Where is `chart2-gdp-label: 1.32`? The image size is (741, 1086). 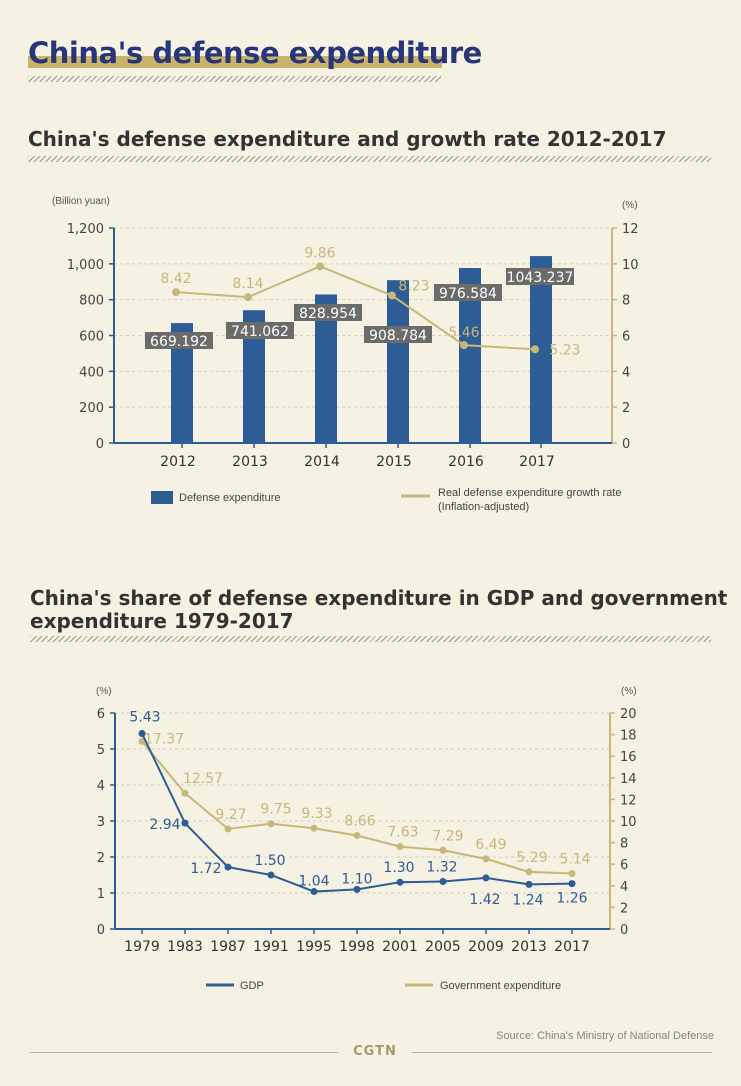
chart2-gdp-label: 1.32 is located at coordinates (441, 867).